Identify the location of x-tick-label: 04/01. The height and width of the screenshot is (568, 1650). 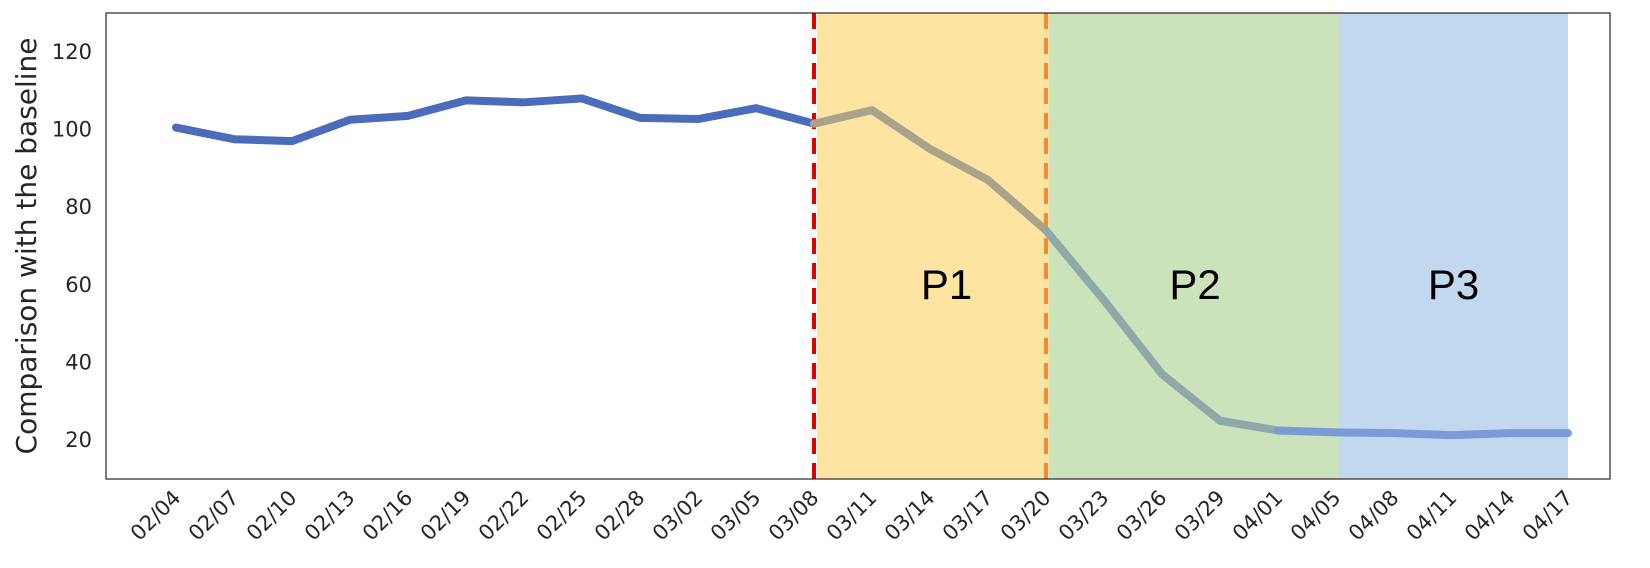
(1258, 516).